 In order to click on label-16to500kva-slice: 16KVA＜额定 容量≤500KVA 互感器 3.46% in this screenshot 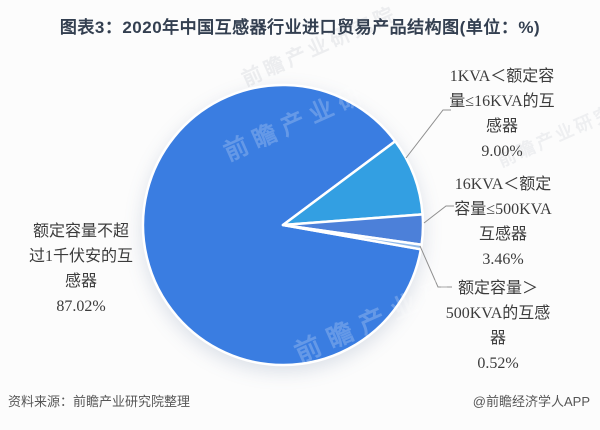, I will do `click(503, 222)`.